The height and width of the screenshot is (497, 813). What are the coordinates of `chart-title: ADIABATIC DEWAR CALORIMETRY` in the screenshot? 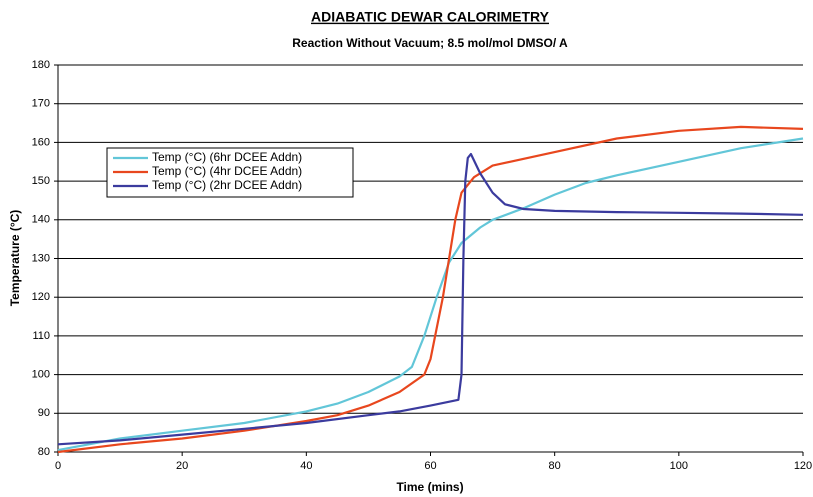 It's located at (430, 17).